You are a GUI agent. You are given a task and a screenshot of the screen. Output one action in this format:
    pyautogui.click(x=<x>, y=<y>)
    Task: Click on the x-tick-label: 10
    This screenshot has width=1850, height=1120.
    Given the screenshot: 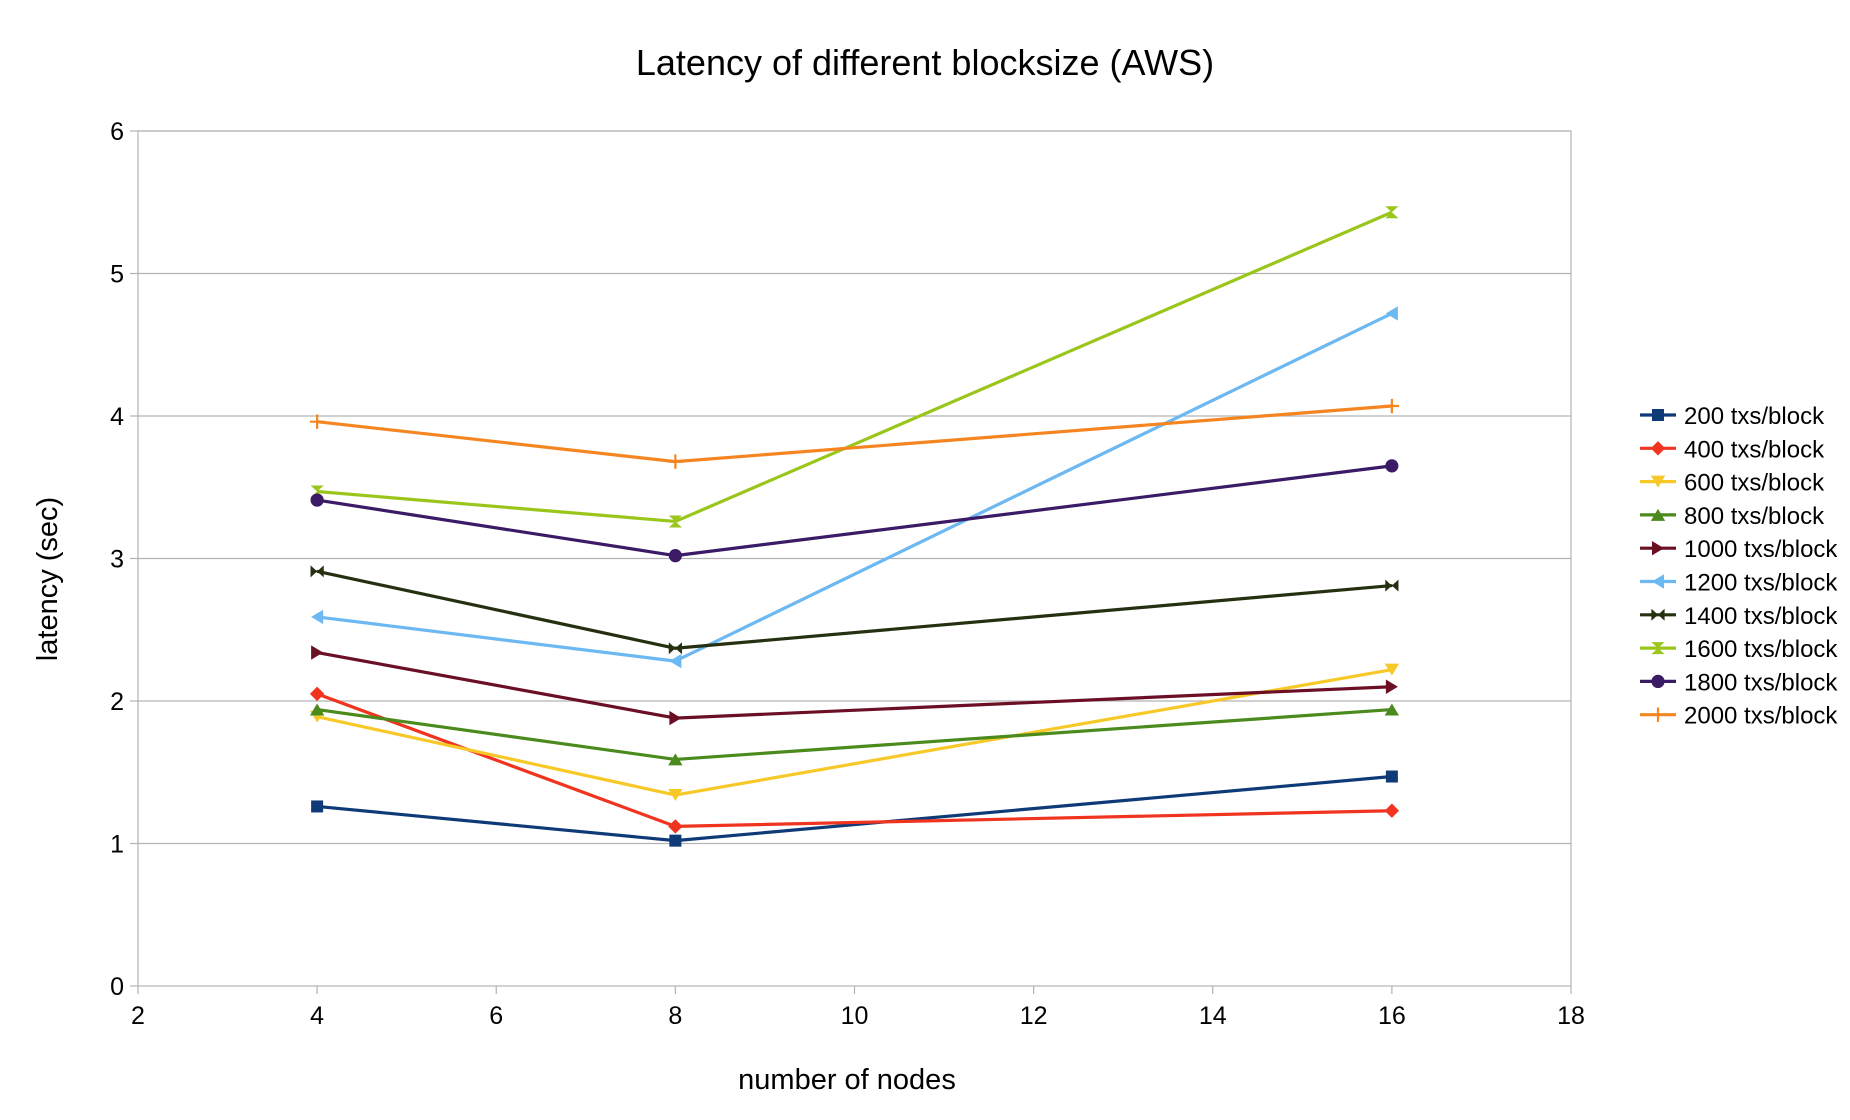 What is the action you would take?
    pyautogui.click(x=855, y=1016)
    